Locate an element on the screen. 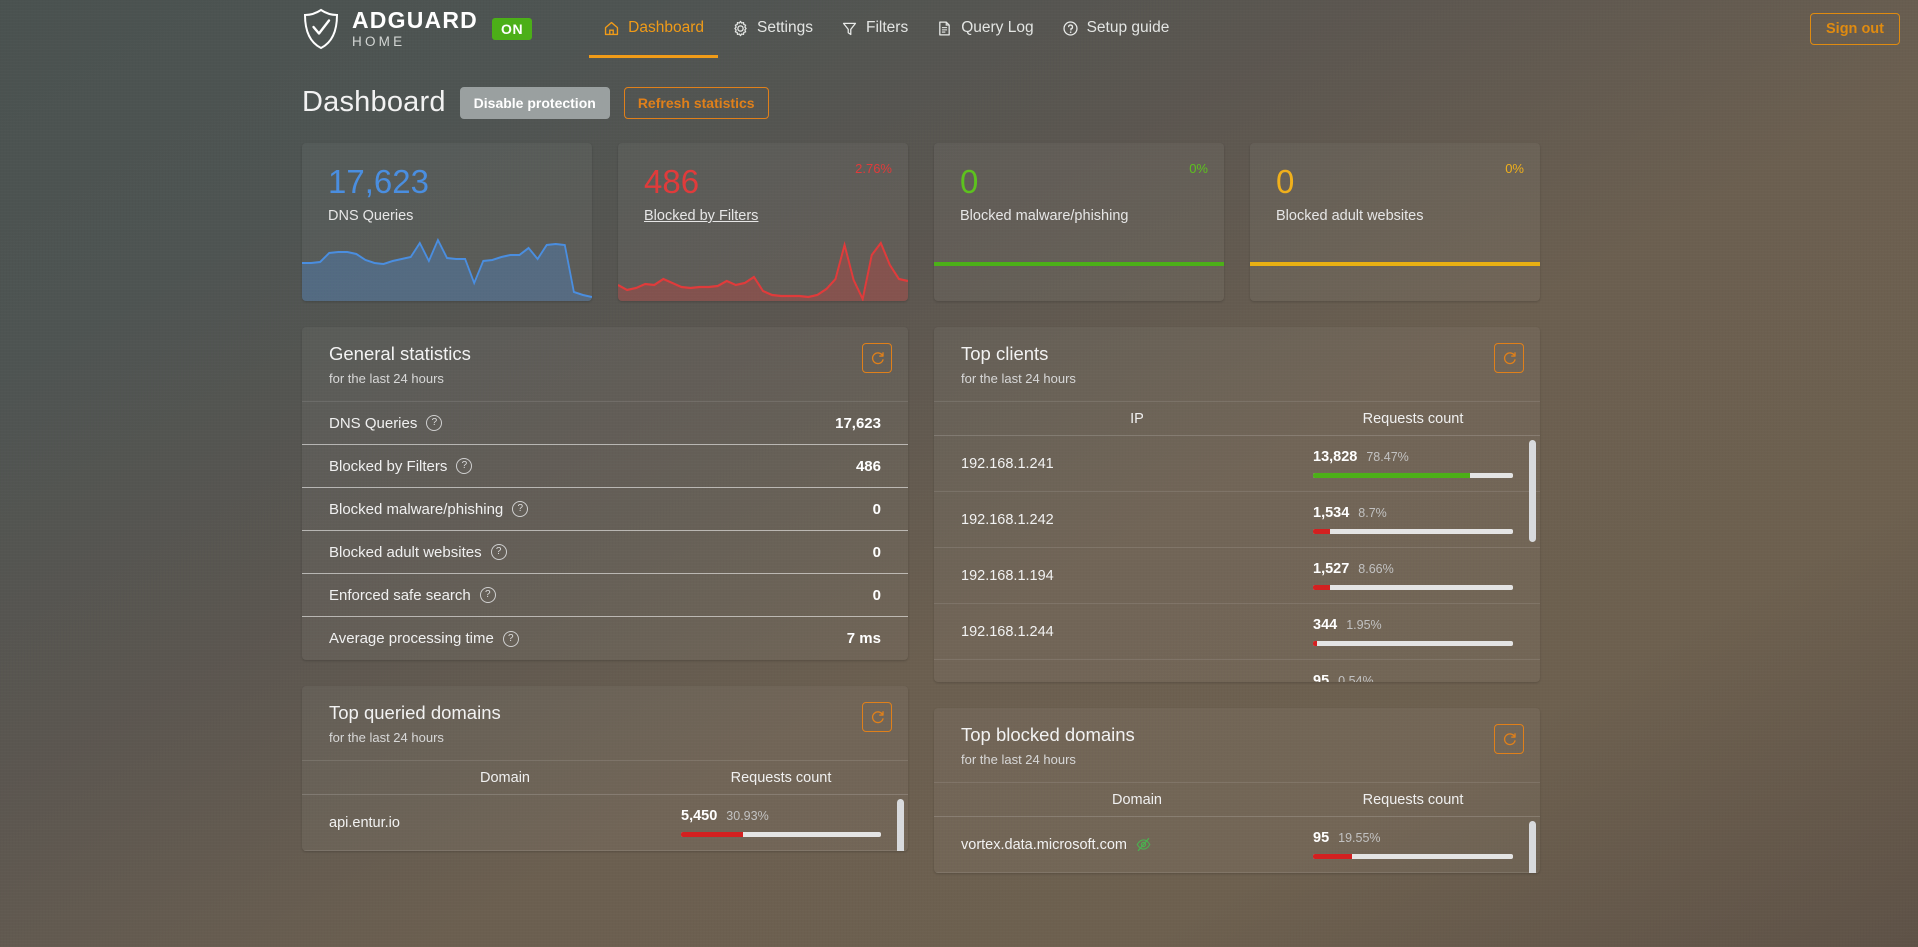 This screenshot has height=947, width=1918. requests-percent: 19.55% is located at coordinates (1359, 838).